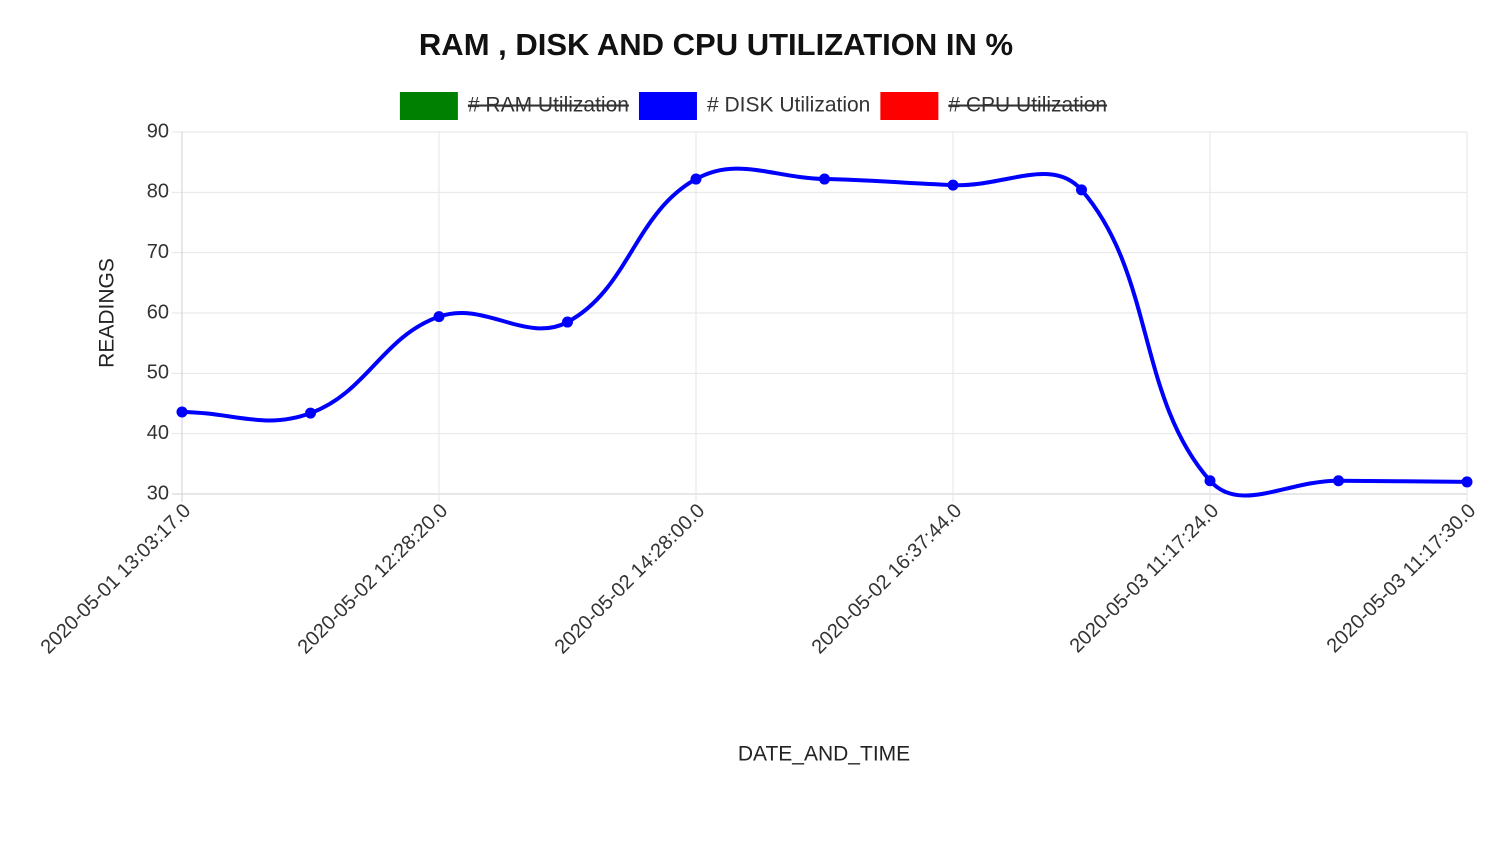 This screenshot has width=1499, height=842. I want to click on x-tick-label: 2020-05-02 14:28:00.0, so click(630, 579).